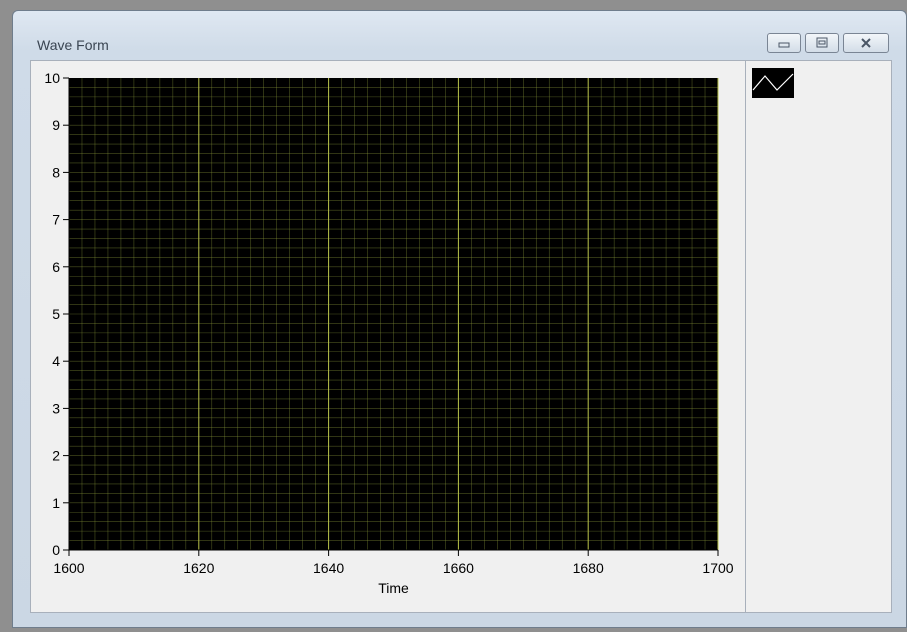 This screenshot has height=632, width=907. What do you see at coordinates (588, 568) in the screenshot?
I see `x-tick-label: 1680` at bounding box center [588, 568].